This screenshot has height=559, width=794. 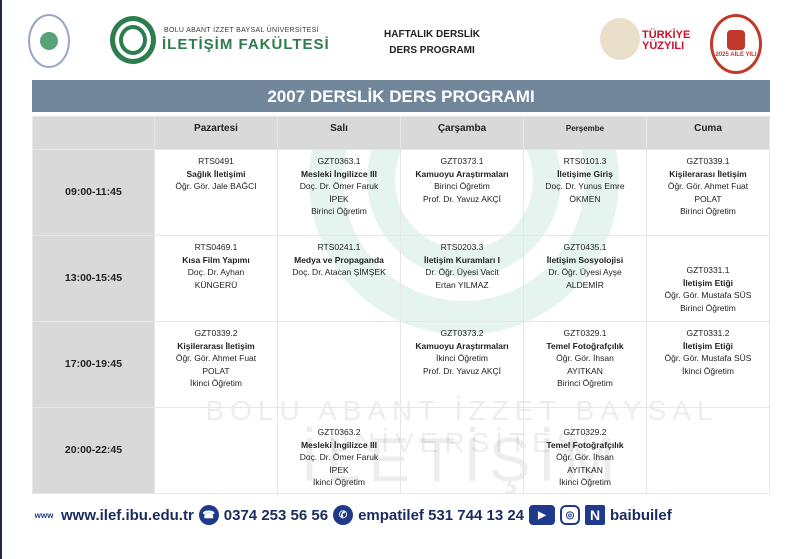 What do you see at coordinates (339, 432) in the screenshot?
I see `course-code: GZT0363.2` at bounding box center [339, 432].